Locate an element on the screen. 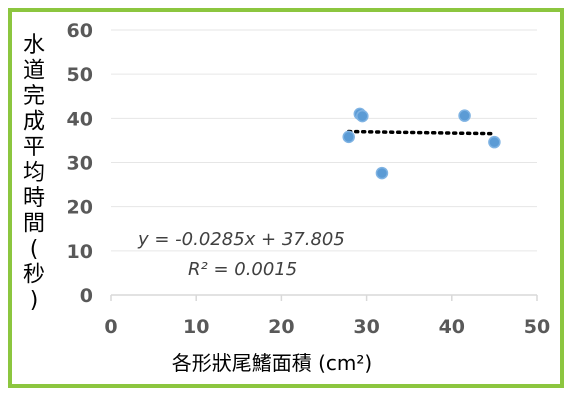 This screenshot has height=396, width=574. y-tick-labels: 0 10 20 30 40 50 60 is located at coordinates (80, 163).